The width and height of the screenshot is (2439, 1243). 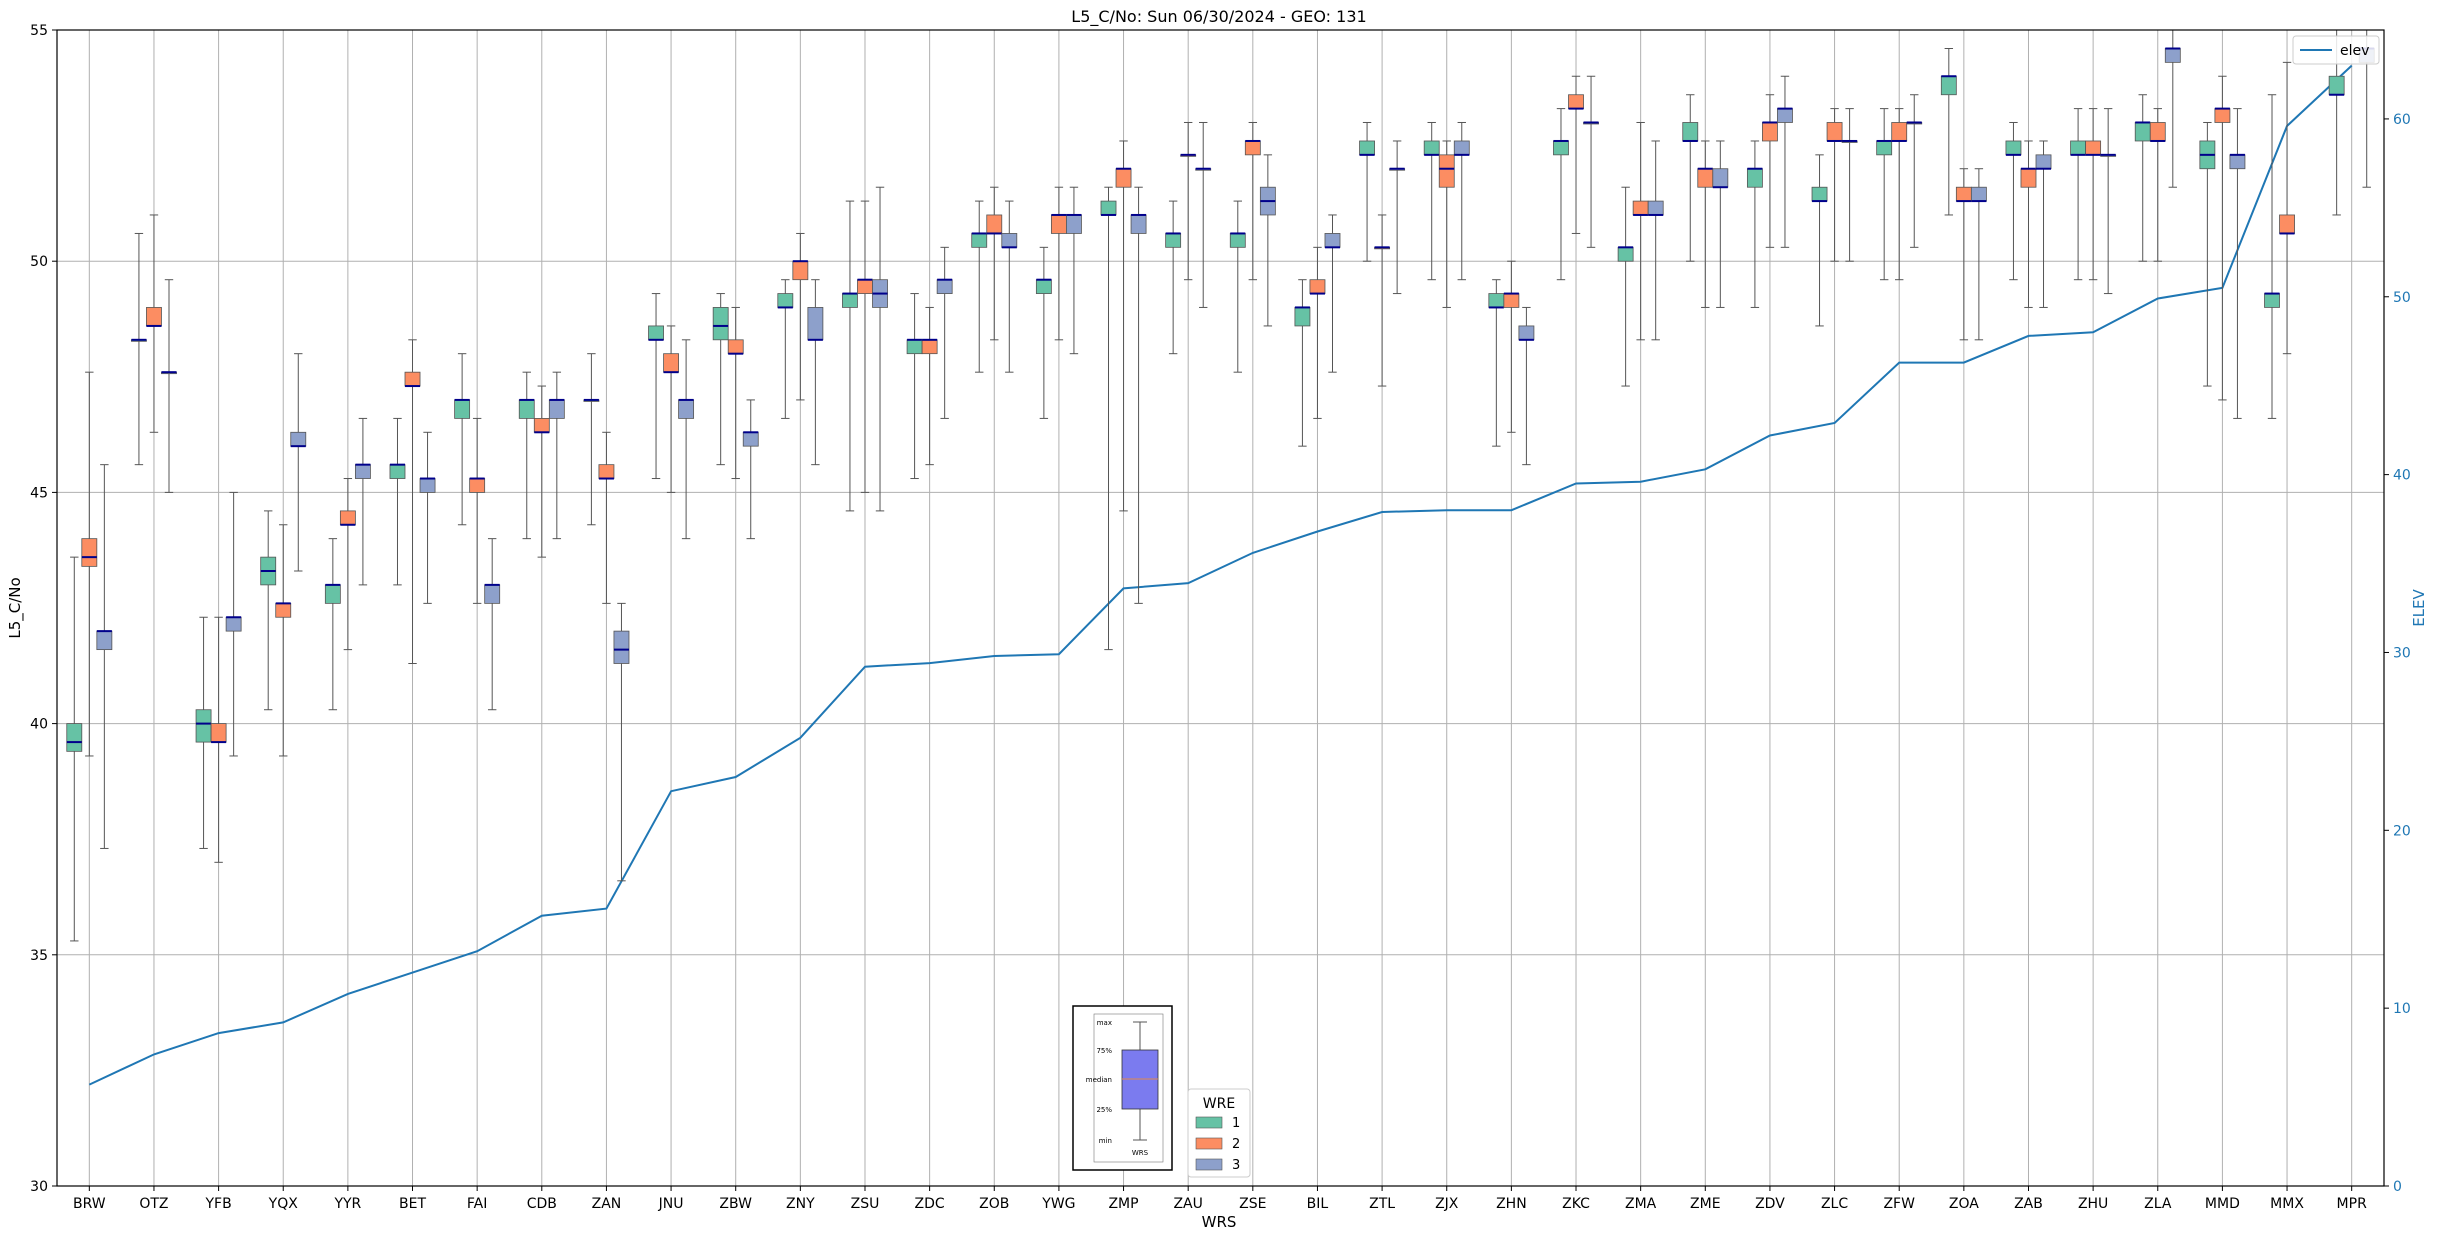 What do you see at coordinates (800, 1204) in the screenshot?
I see `x-tick-label: ZNY` at bounding box center [800, 1204].